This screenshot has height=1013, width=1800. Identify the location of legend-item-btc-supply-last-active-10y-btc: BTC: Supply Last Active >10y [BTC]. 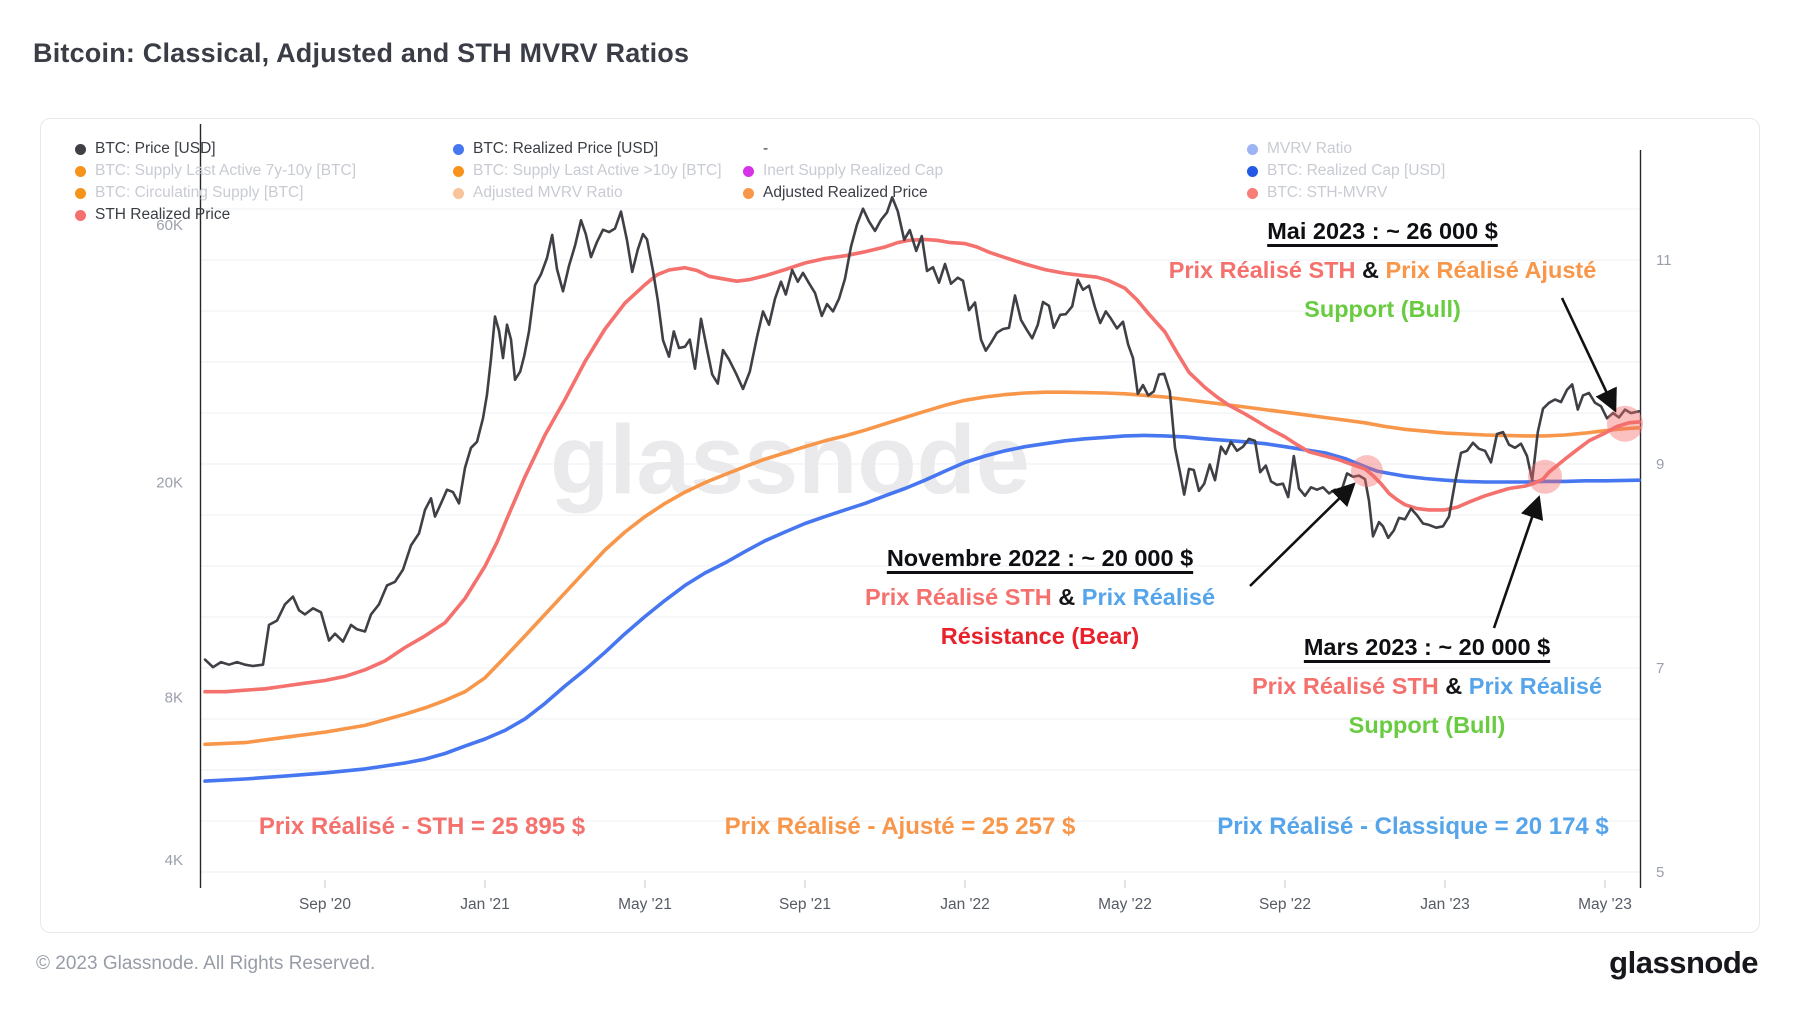
(587, 171).